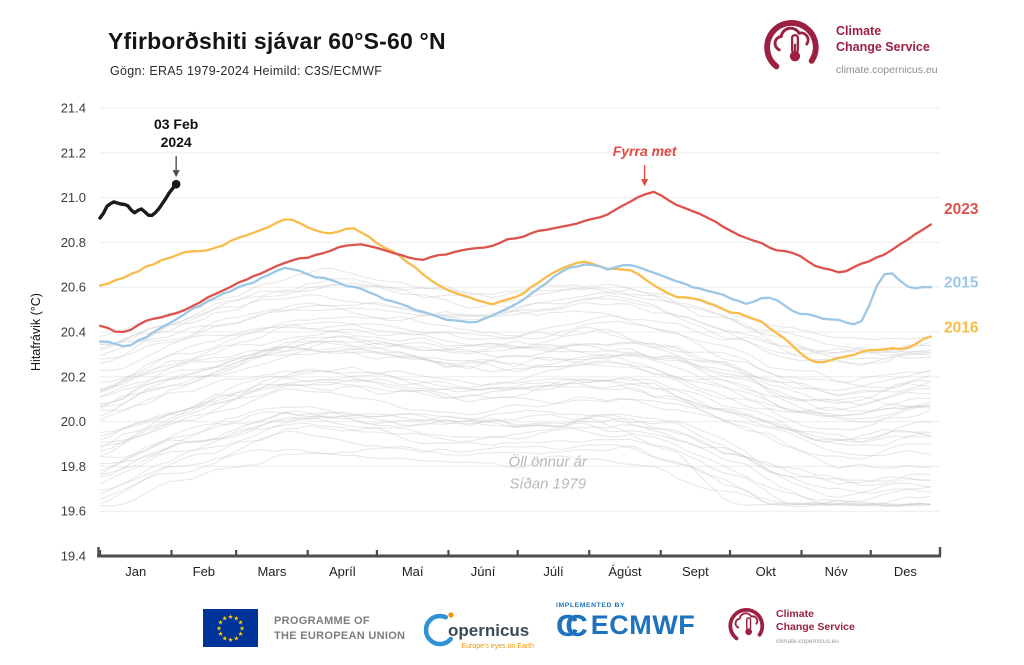  I want to click on y-tick-21.4: 21.4, so click(73, 108).